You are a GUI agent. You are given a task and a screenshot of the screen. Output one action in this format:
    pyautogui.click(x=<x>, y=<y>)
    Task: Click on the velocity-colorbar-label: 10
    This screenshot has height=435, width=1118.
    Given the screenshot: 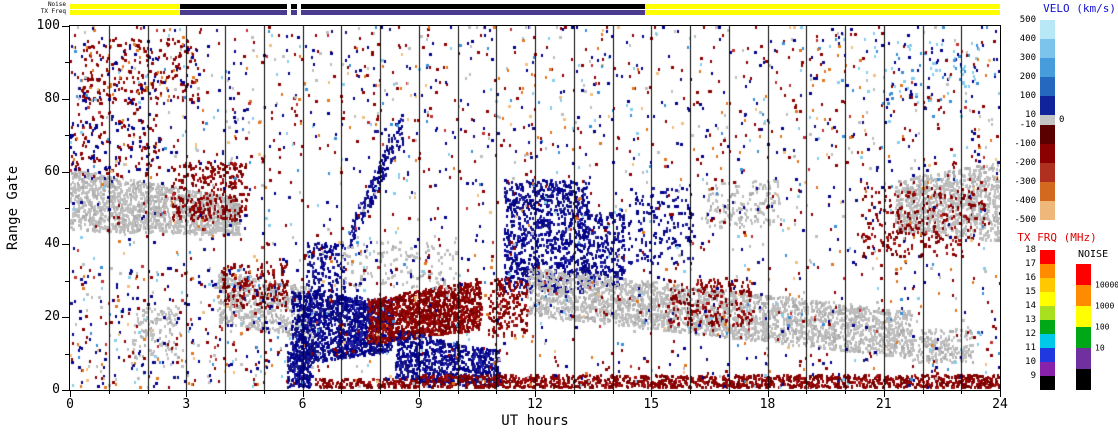 What is the action you would take?
    pyautogui.click(x=1030, y=115)
    